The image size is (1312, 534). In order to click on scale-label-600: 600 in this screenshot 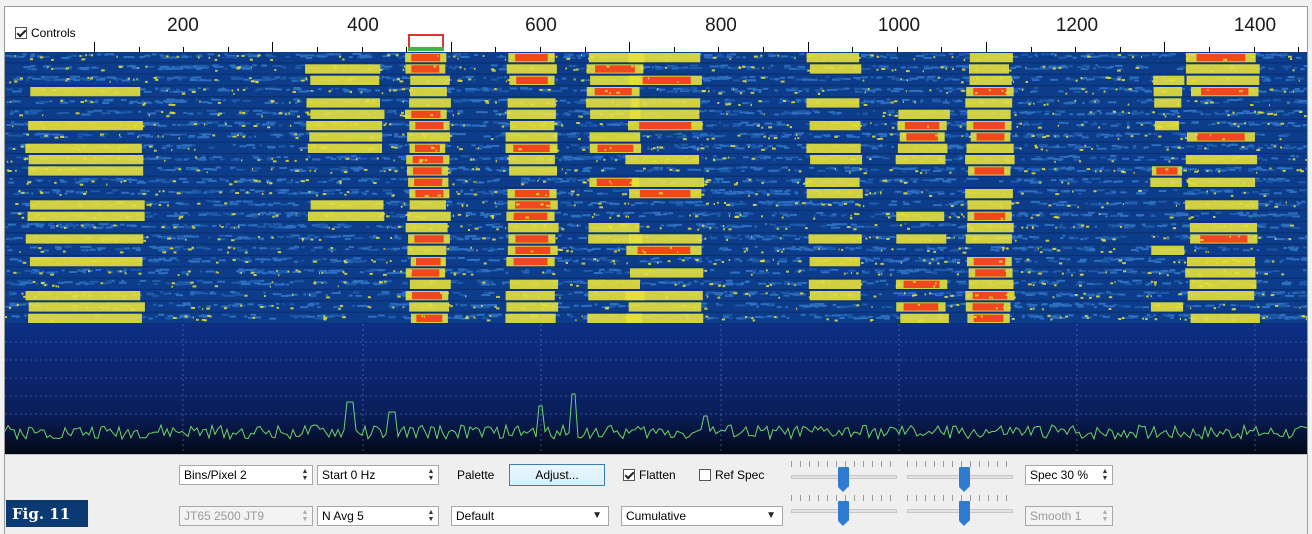, I will do `click(541, 25)`.